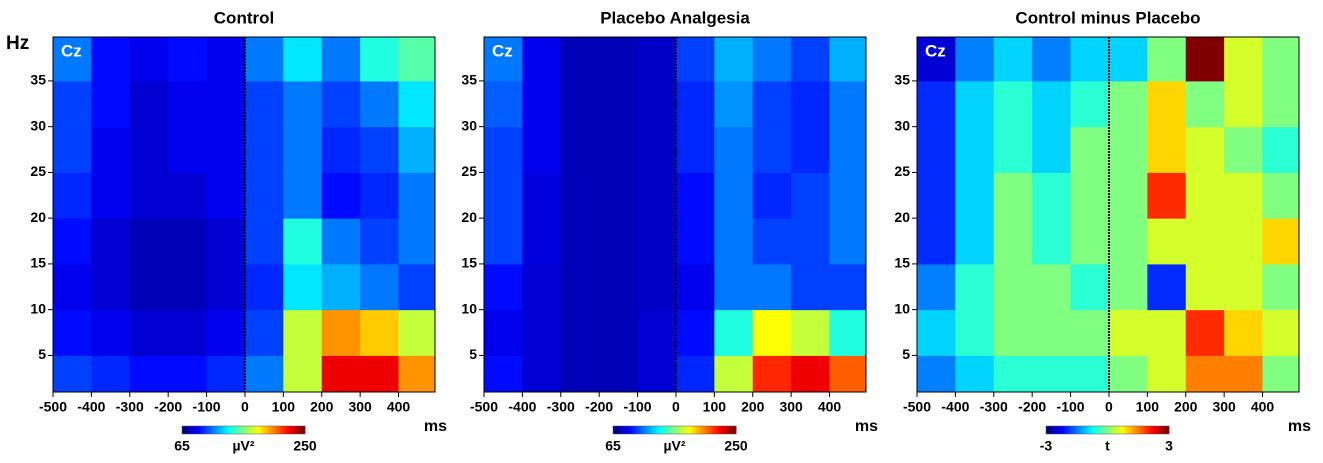 This screenshot has height=463, width=1323. Describe the element at coordinates (955, 407) in the screenshot. I see `x-tick-label: -400` at that location.